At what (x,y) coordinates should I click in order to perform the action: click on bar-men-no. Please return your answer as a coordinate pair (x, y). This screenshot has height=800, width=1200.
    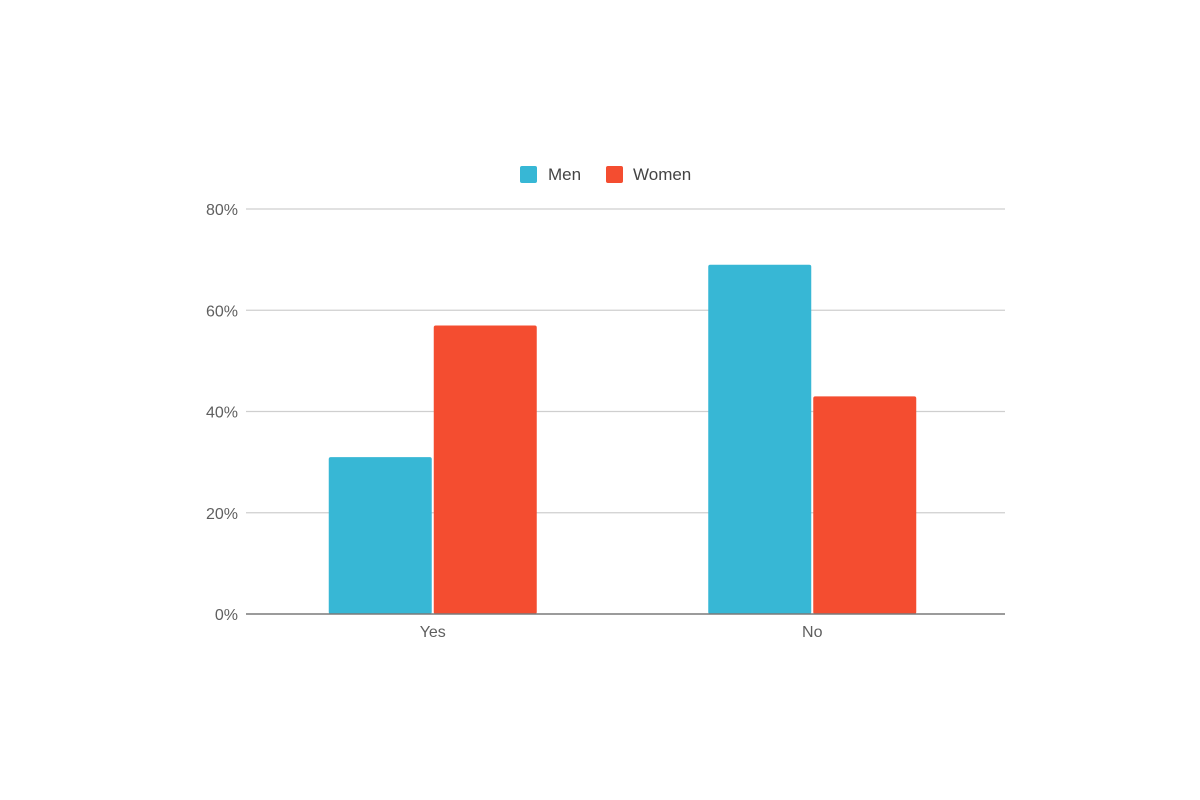
    Looking at the image, I should click on (760, 439).